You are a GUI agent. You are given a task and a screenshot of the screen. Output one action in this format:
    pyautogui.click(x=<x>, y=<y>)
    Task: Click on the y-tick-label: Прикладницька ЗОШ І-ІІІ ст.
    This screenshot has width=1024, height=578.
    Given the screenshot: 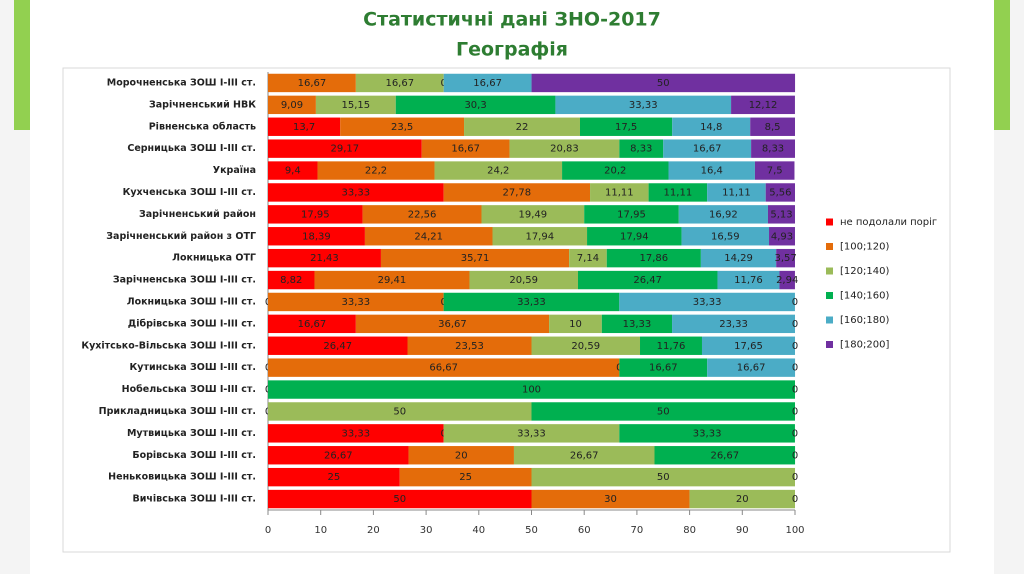 What is the action you would take?
    pyautogui.click(x=177, y=411)
    